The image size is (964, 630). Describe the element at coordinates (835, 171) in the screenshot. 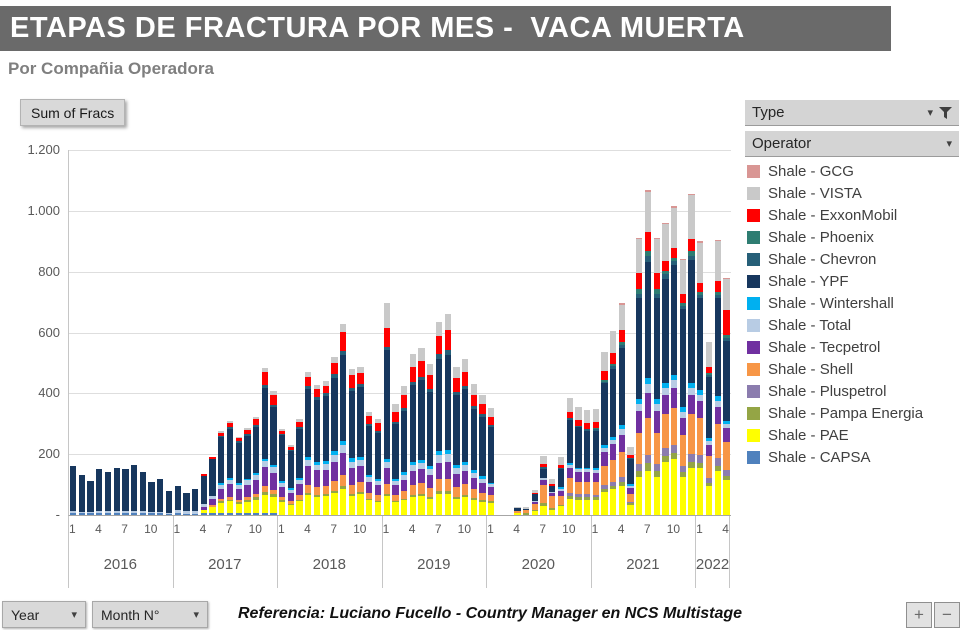

I see `legend-item: Shale - GCG` at that location.